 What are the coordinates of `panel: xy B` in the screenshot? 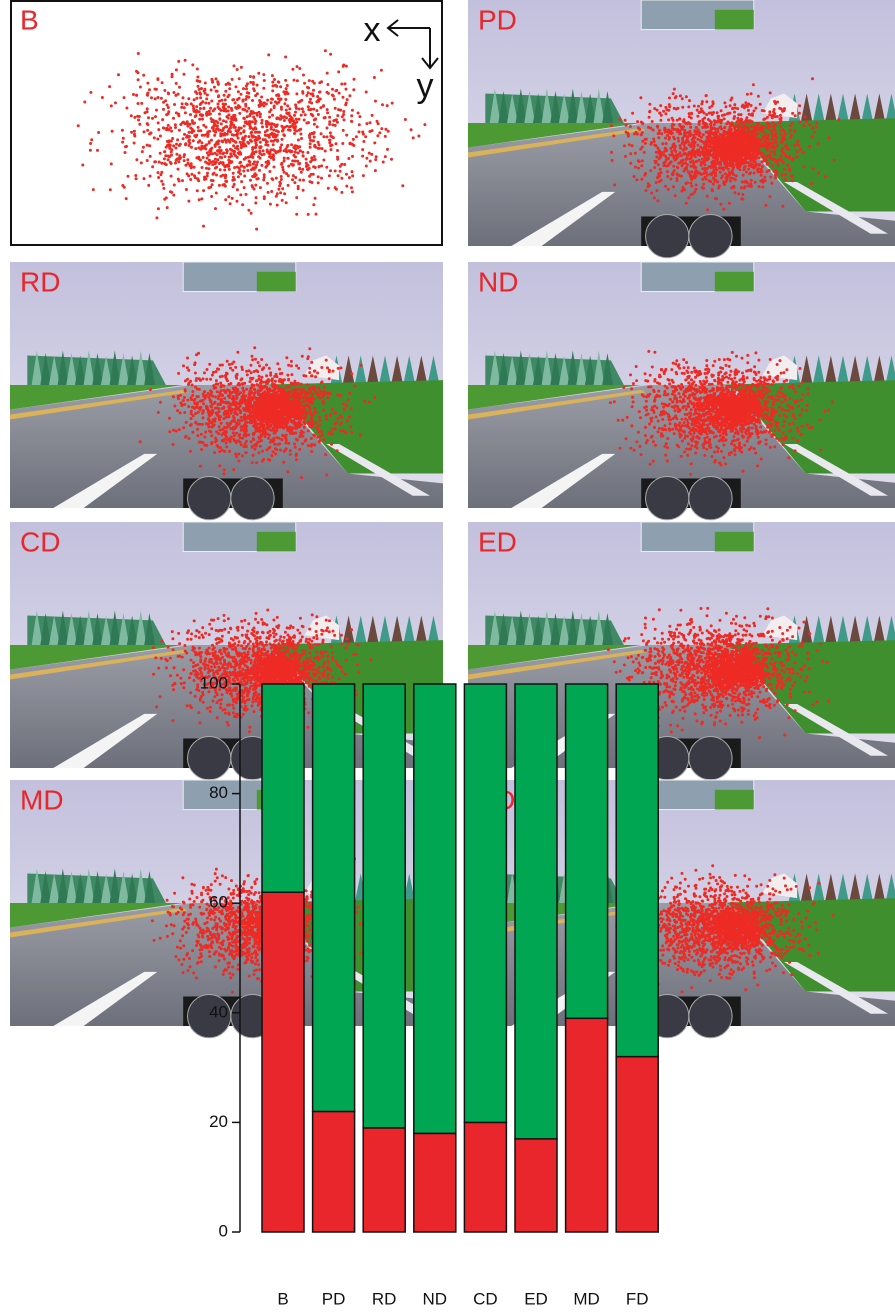 It's located at (226, 123).